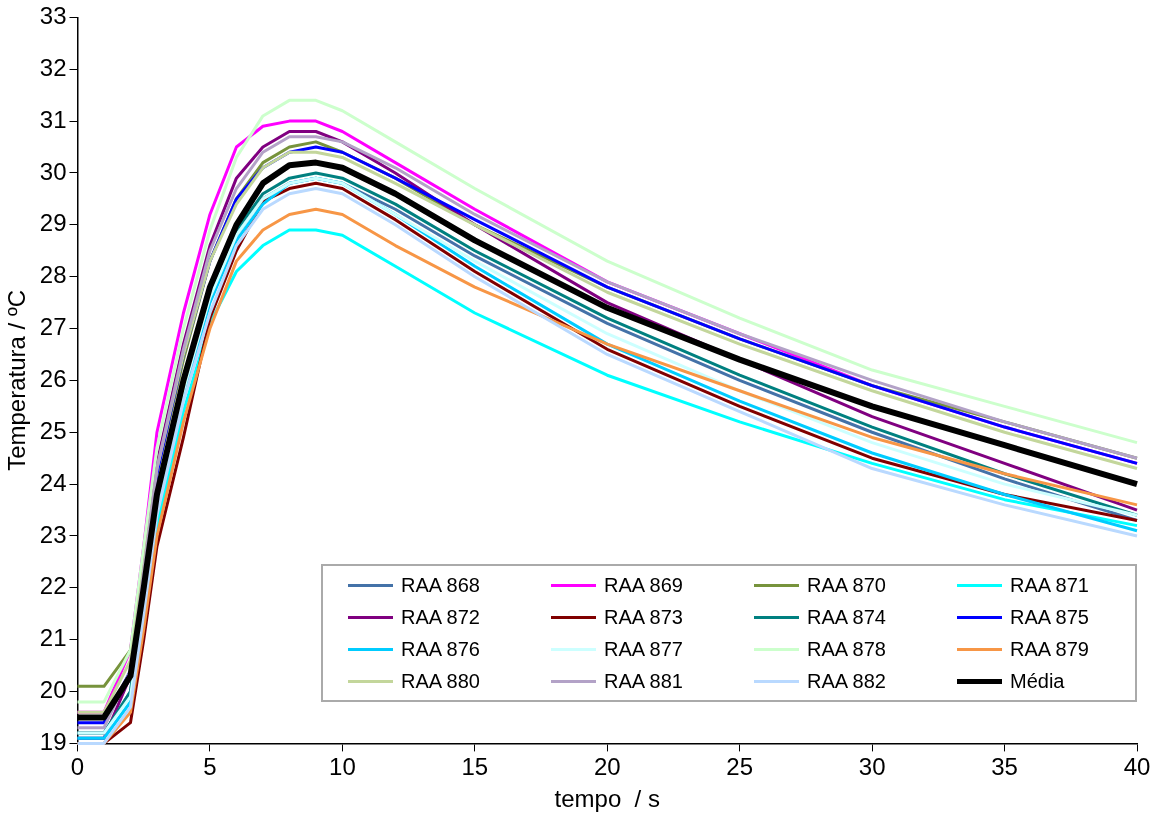  What do you see at coordinates (77, 767) in the screenshot?
I see `x-tick-label: 0` at bounding box center [77, 767].